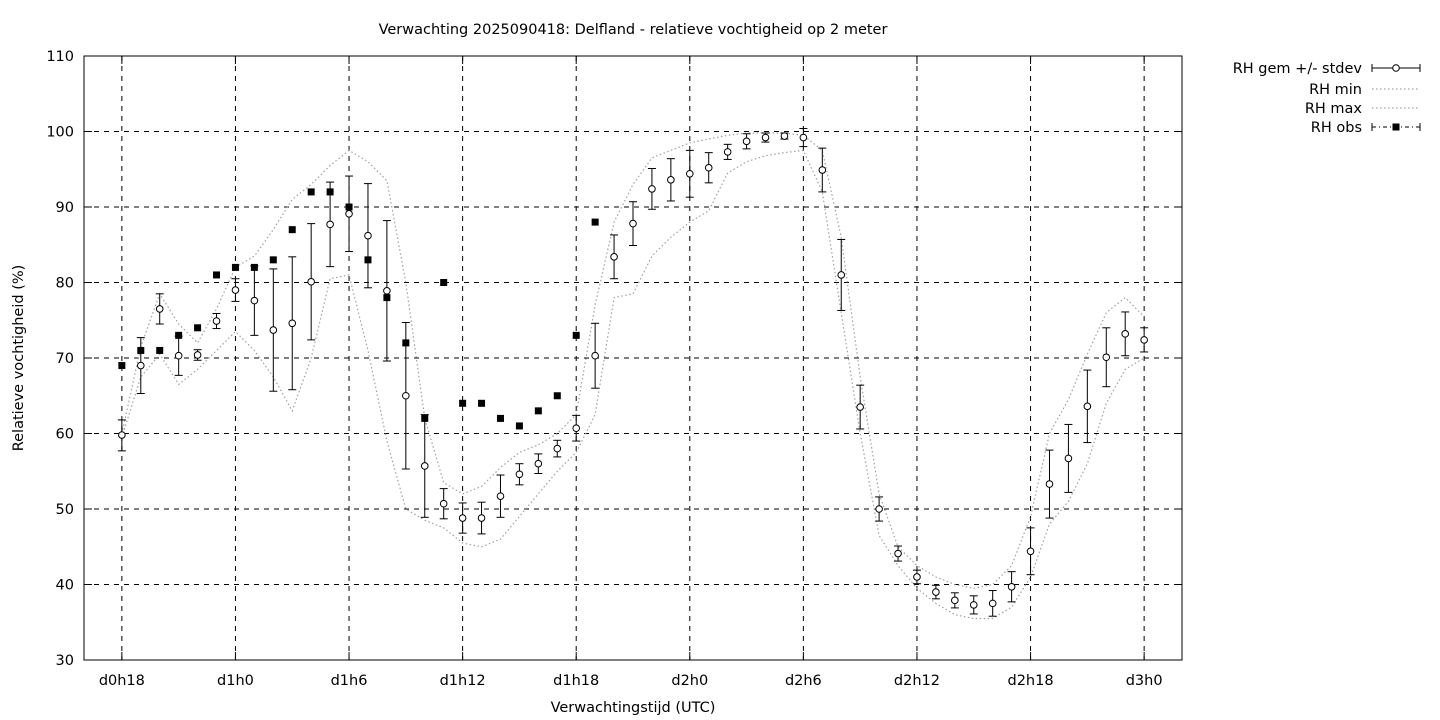  Describe the element at coordinates (122, 681) in the screenshot. I see `x-tick-label: d0h18` at that location.